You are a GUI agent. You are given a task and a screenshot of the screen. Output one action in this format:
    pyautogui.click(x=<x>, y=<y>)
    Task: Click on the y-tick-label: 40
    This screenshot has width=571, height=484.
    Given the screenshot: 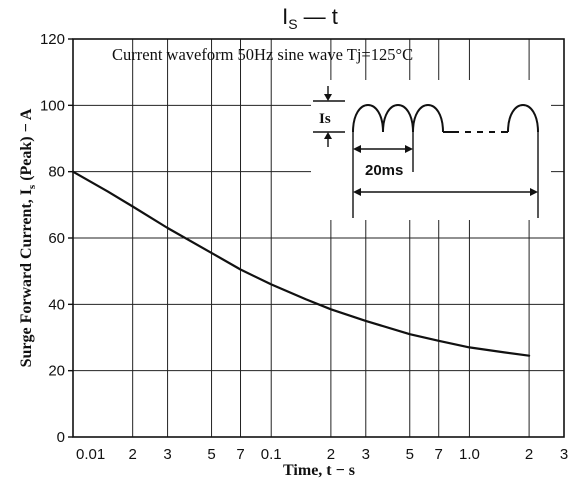 What is the action you would take?
    pyautogui.click(x=56, y=304)
    